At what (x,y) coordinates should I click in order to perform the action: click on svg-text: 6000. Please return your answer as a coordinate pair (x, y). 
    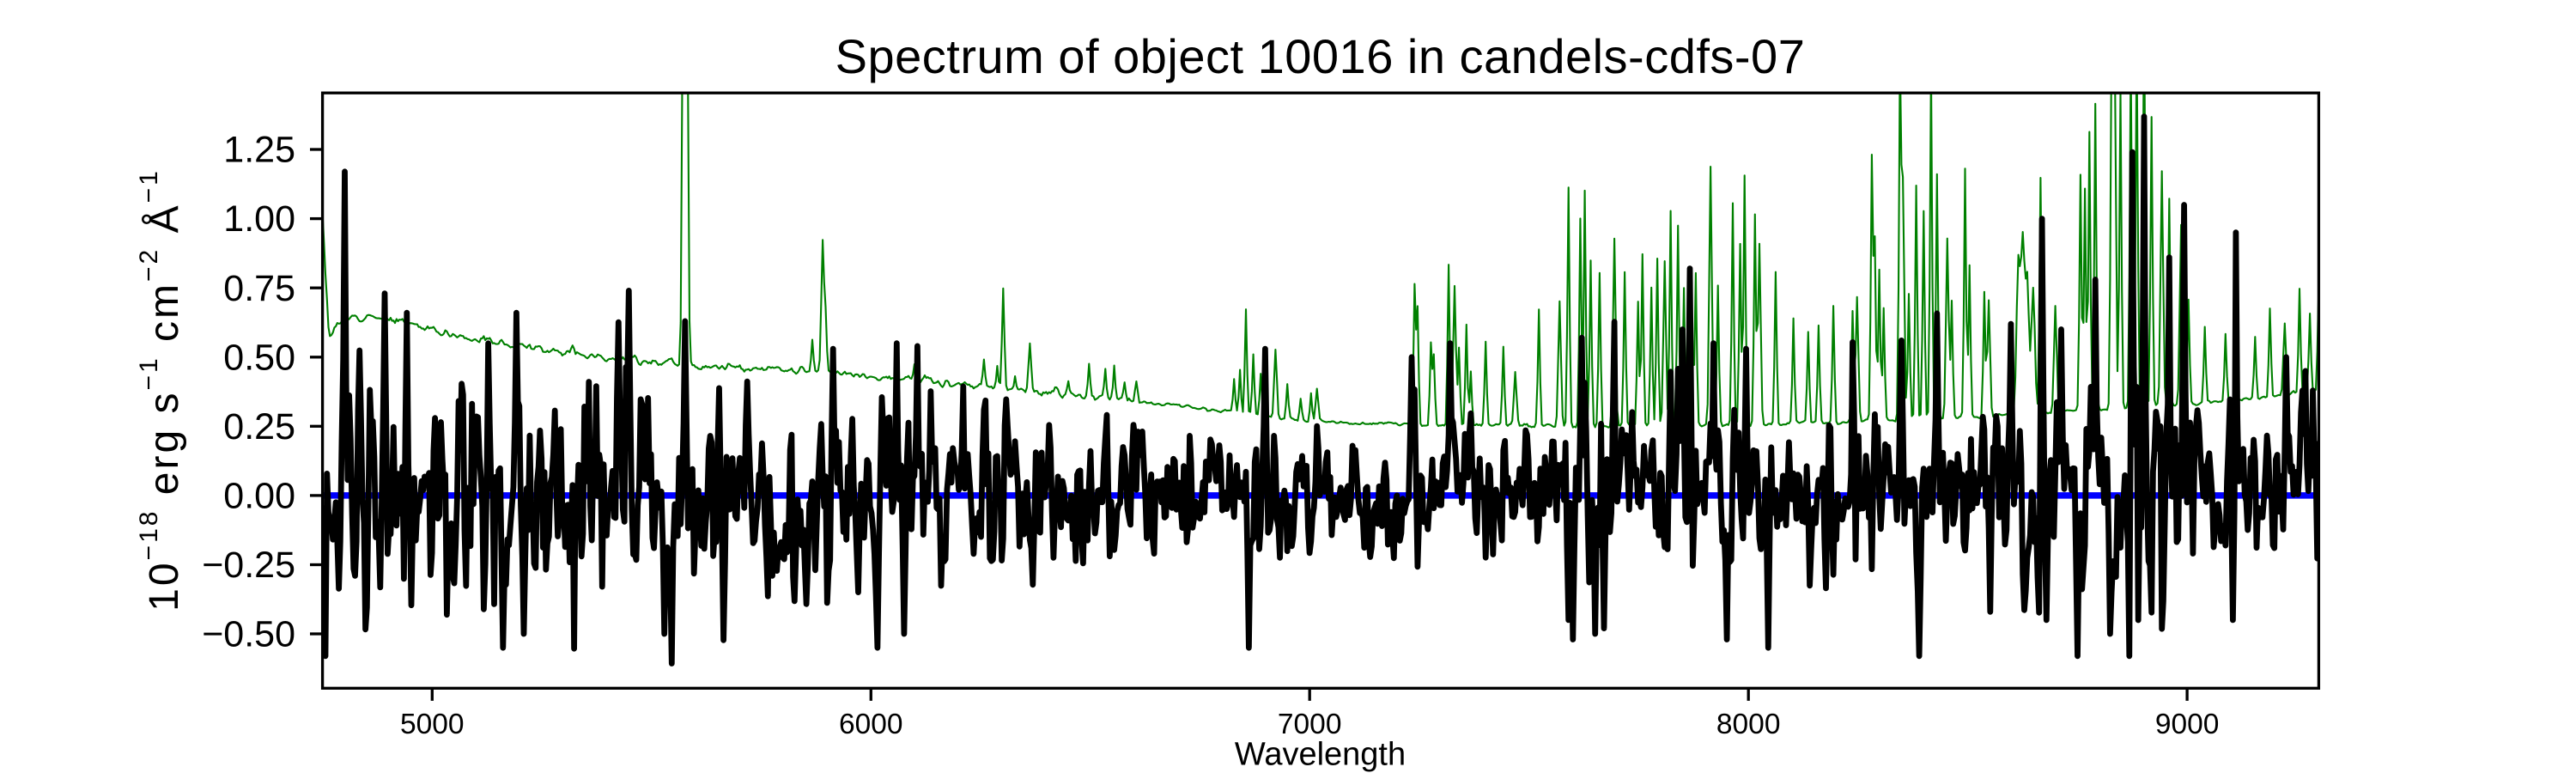
    Looking at the image, I should click on (871, 724).